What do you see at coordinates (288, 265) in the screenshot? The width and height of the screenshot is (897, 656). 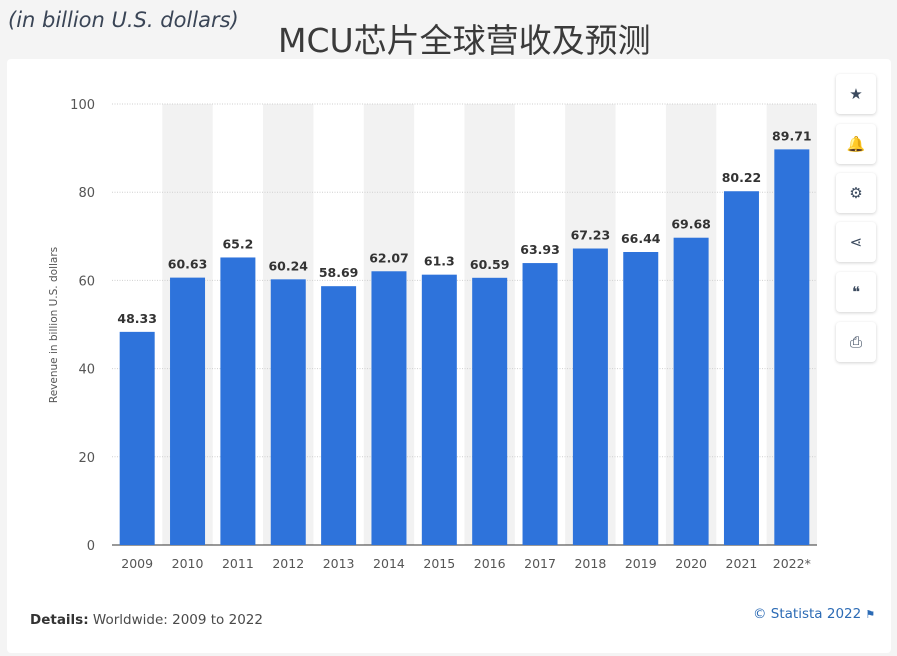 I see `data-label: 60.24` at bounding box center [288, 265].